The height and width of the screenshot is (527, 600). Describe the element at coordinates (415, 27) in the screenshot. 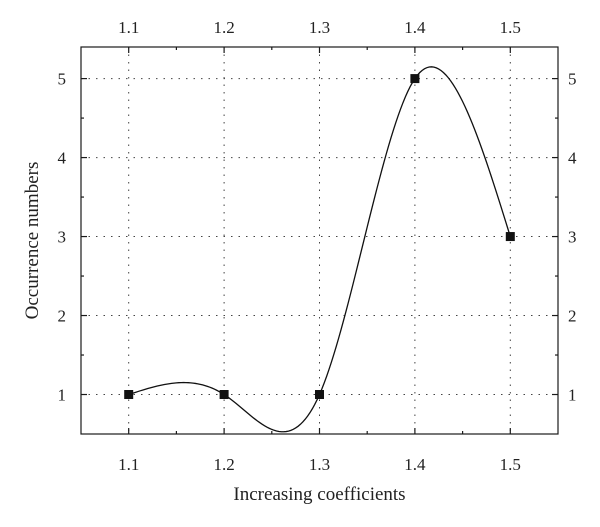

I see `x-tick-label-top: 1.4` at that location.